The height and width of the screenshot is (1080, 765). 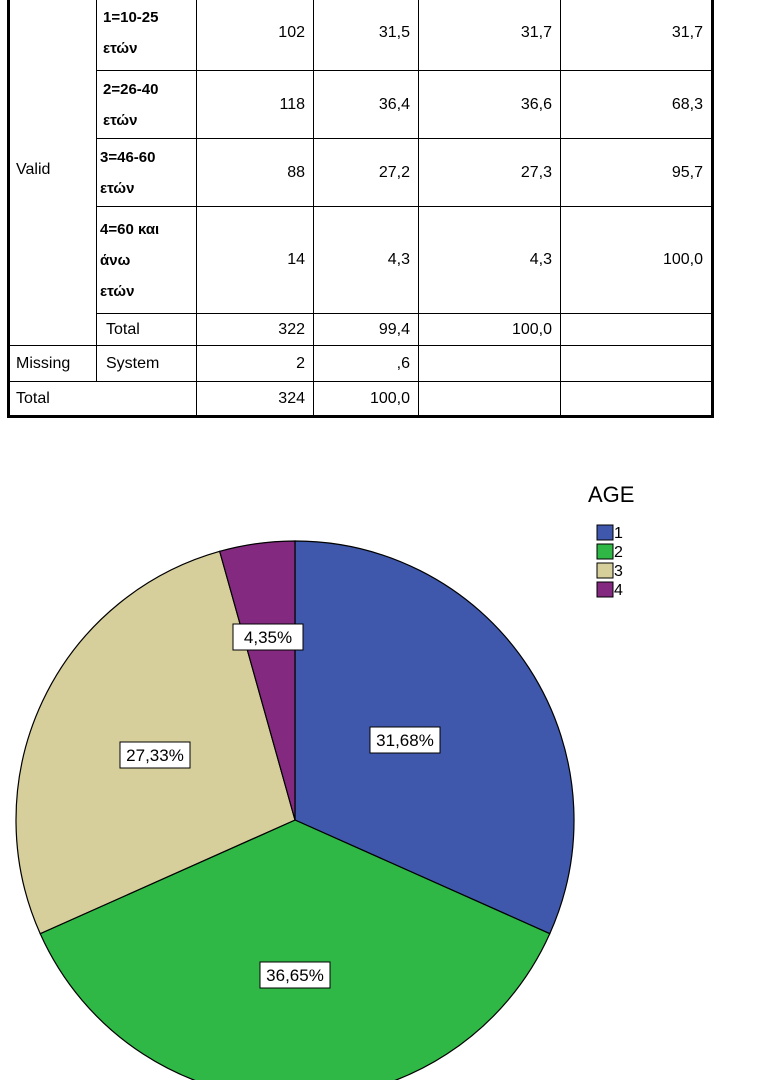 I want to click on frequency-cell: 102, so click(x=255, y=35).